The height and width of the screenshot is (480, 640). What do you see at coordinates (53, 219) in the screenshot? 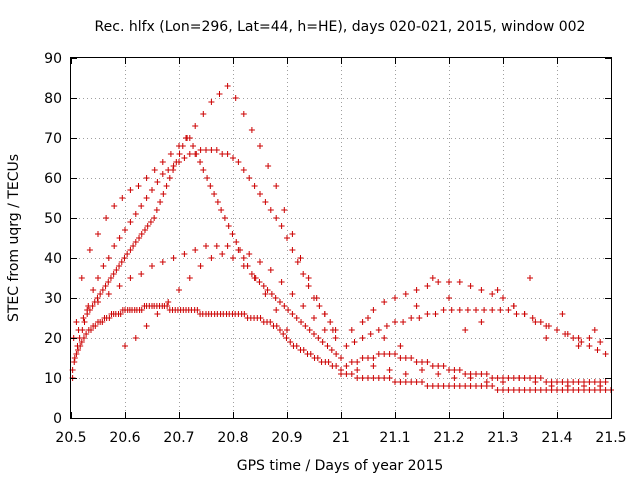
I see `y-tick-label: 50` at bounding box center [53, 219].